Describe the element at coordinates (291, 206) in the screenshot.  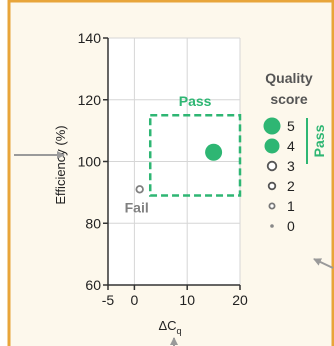
I see `legend-label: 1` at that location.